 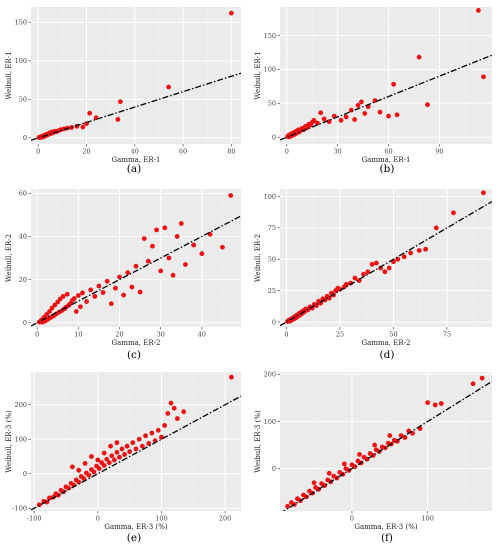 What do you see at coordinates (134, 538) in the screenshot?
I see `panel-label: (e)` at bounding box center [134, 538].